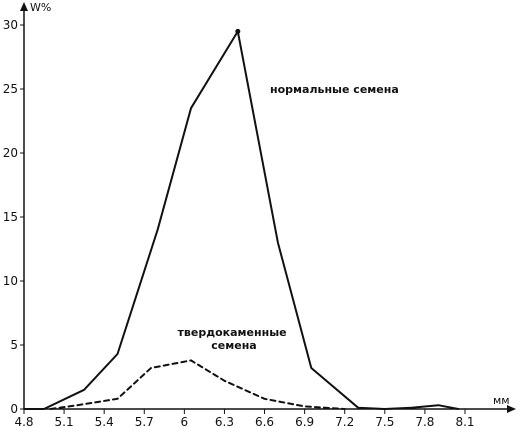 The image size is (518, 427). Describe the element at coordinates (64, 421) in the screenshot. I see `x-tick-label: 5.1` at that location.